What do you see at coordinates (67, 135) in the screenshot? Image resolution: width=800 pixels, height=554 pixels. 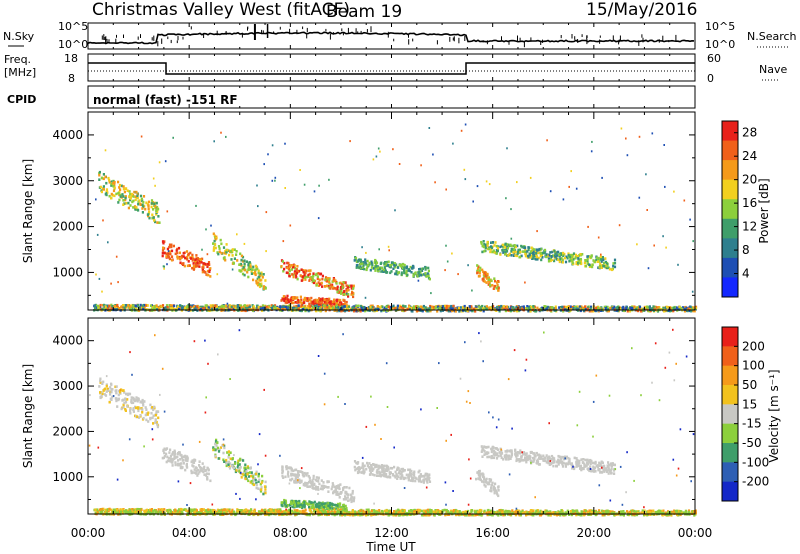 I see `y-tick-label: 4000` at bounding box center [67, 135].